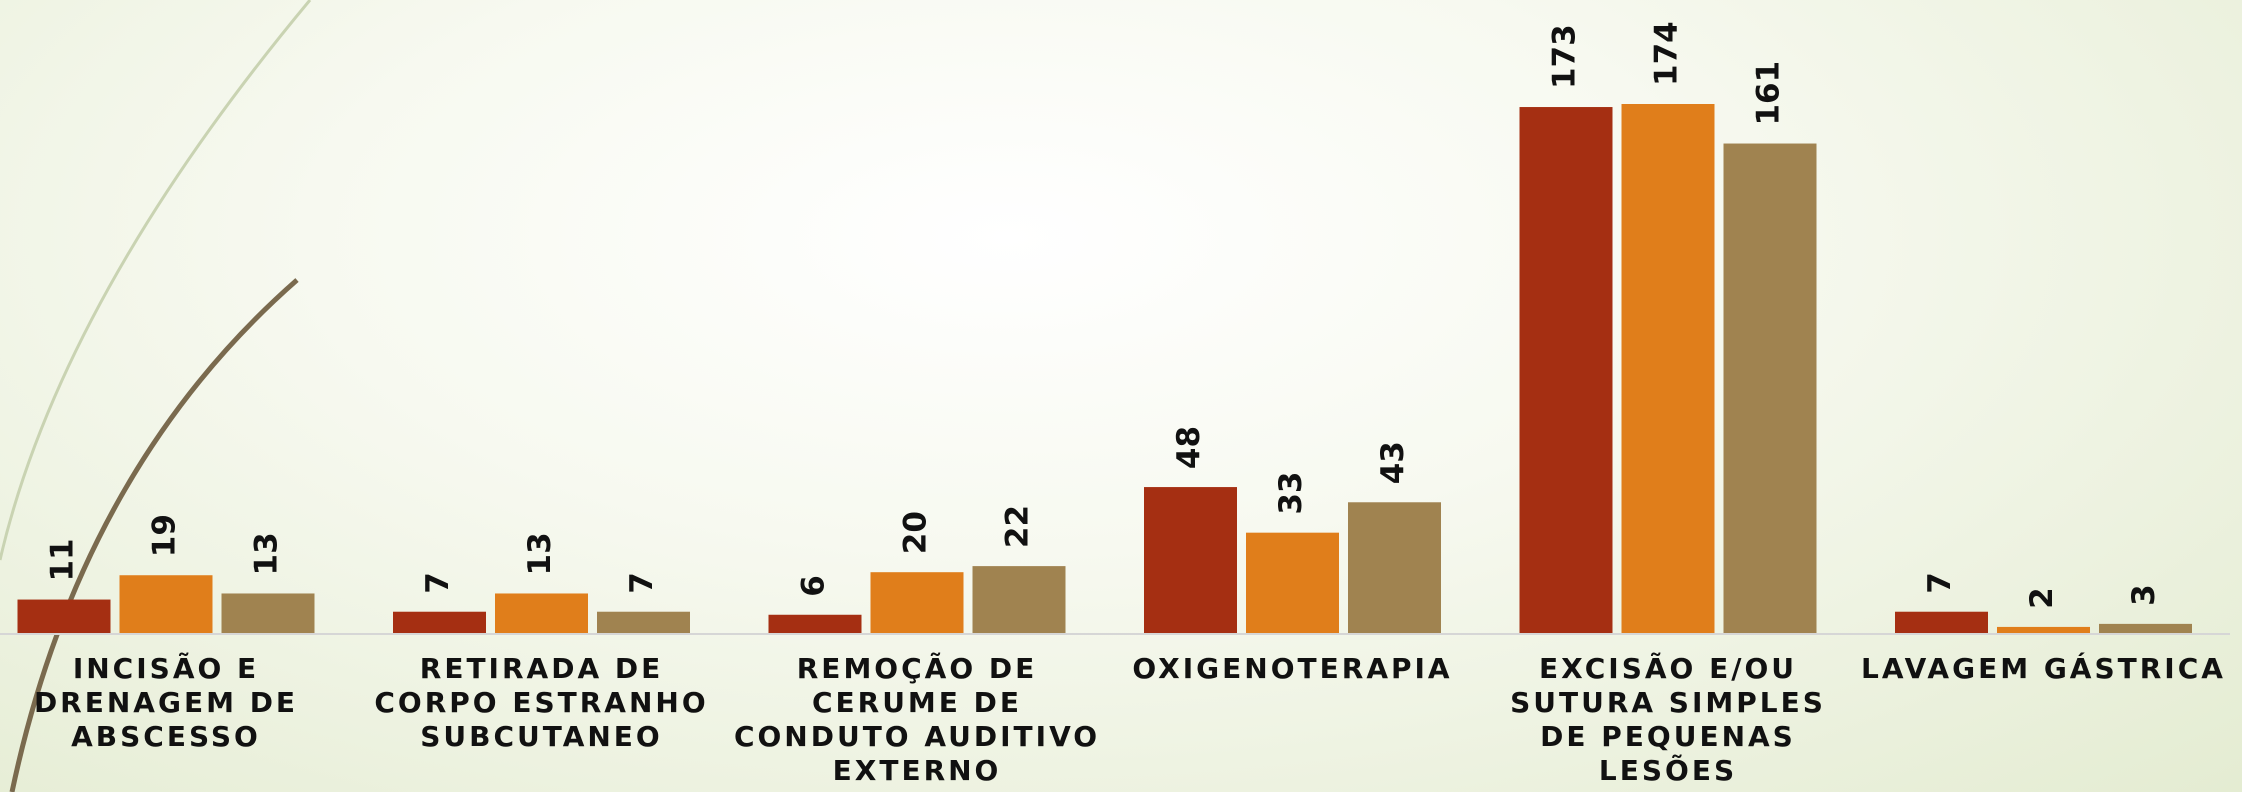 The width and height of the screenshot is (2242, 792). I want to click on value-label: 11, so click(63, 559).